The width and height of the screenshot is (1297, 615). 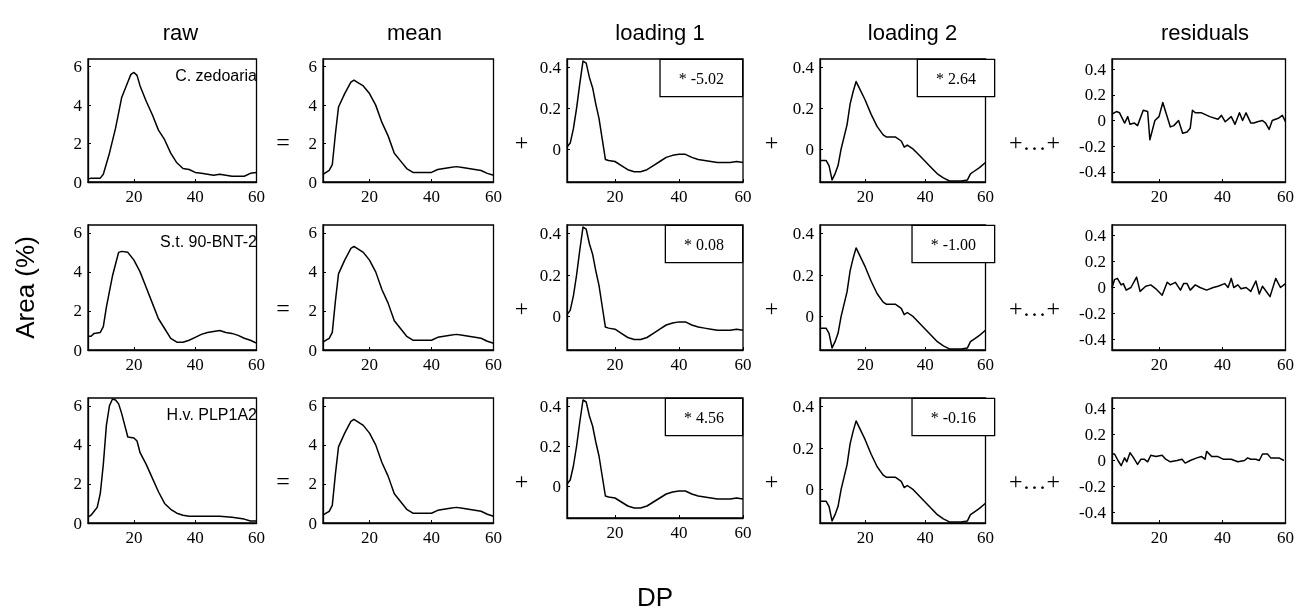 I want to click on chart-title: loading 1, so click(x=660, y=32).